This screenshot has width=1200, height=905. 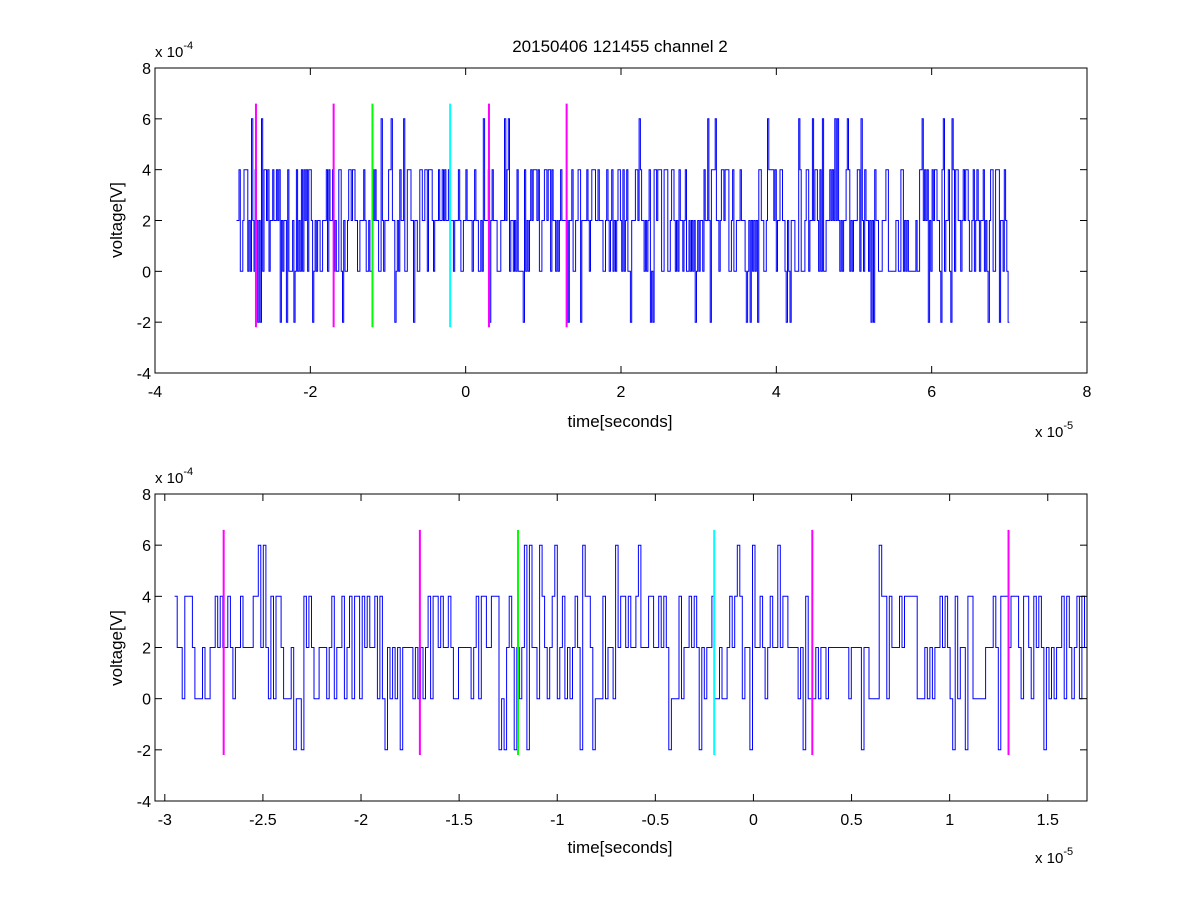 I want to click on top-plot-markers-layer, so click(x=411, y=215).